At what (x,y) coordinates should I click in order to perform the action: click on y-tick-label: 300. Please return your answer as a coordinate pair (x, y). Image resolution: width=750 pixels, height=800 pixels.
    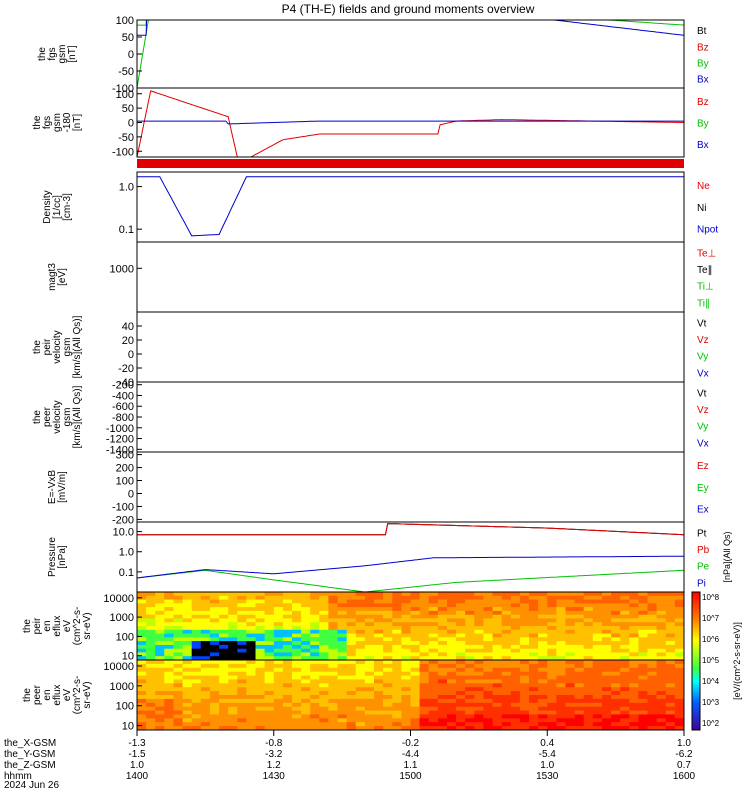
    Looking at the image, I should click on (125, 456).